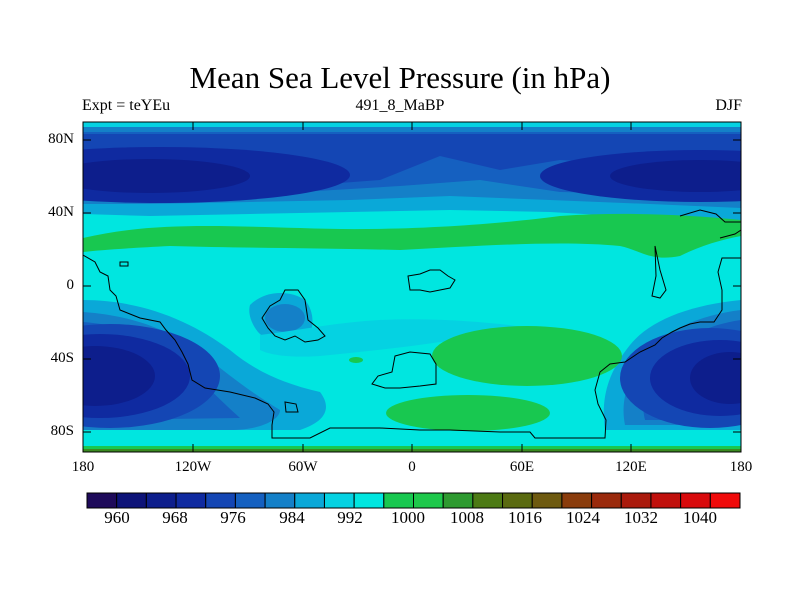 Image resolution: width=800 pixels, height=600 pixels. What do you see at coordinates (61, 139) in the screenshot?
I see `lat-label-80n: 80N` at bounding box center [61, 139].